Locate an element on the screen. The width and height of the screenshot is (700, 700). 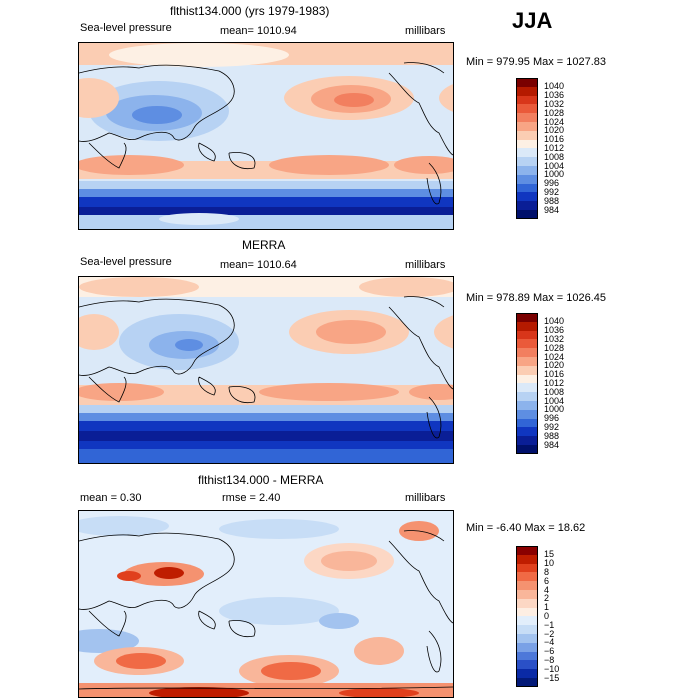
colorbar-label: −15 is located at coordinates (552, 677).